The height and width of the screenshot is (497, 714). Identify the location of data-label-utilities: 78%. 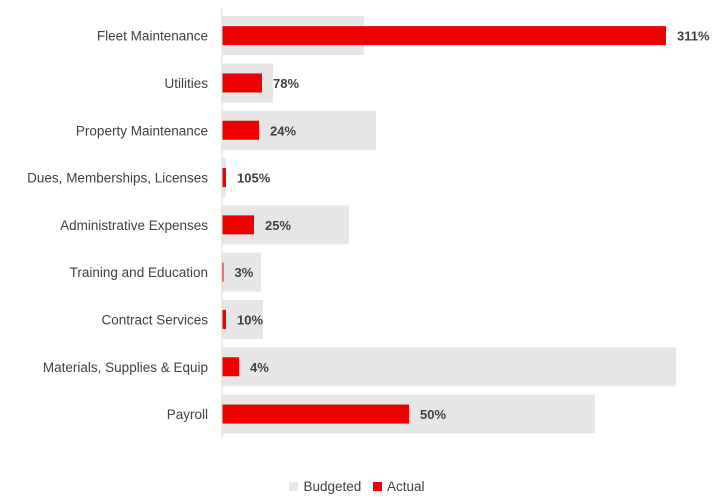
(286, 83).